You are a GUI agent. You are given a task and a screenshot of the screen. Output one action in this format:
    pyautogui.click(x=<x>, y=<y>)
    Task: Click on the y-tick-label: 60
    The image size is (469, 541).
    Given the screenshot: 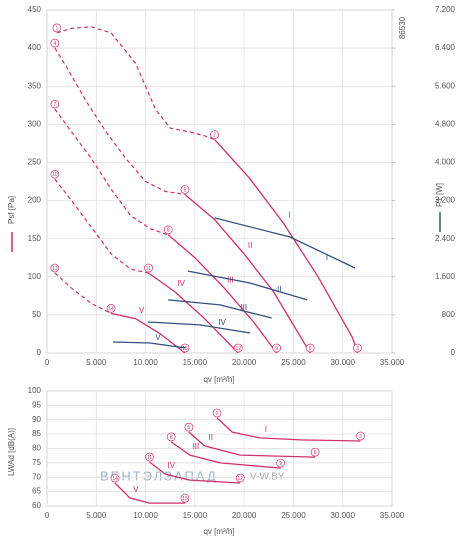 What is the action you would take?
    pyautogui.click(x=36, y=505)
    